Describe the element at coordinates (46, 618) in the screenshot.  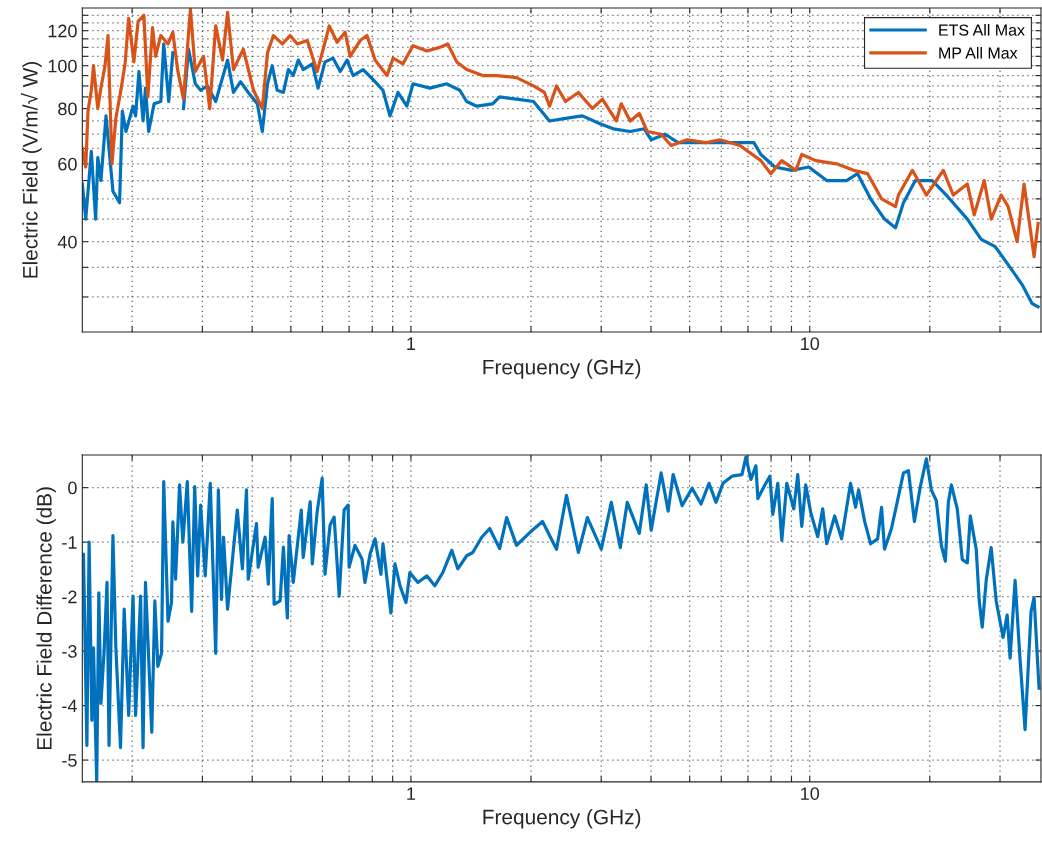
I see `y-axis-title: Electric Field Difference (dB)` at that location.